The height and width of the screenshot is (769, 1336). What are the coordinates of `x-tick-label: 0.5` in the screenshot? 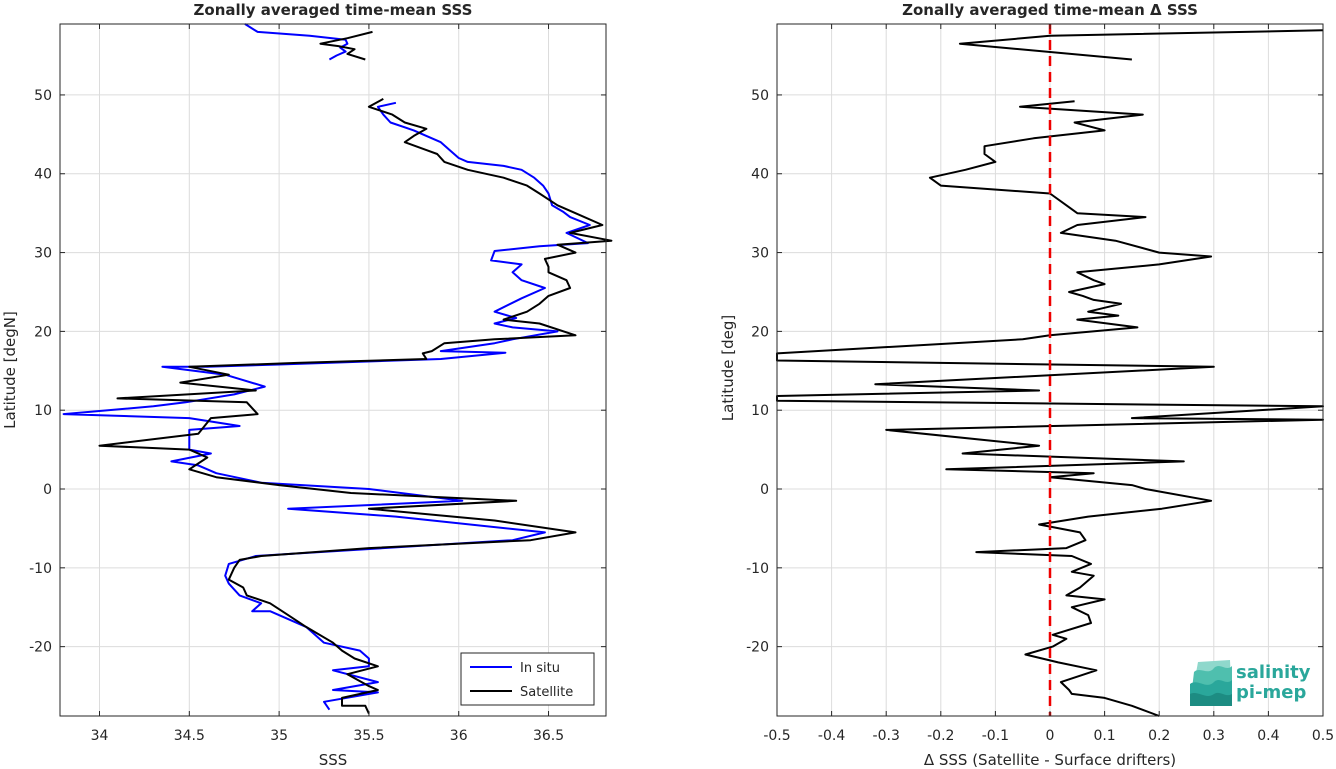 It's located at (1323, 736).